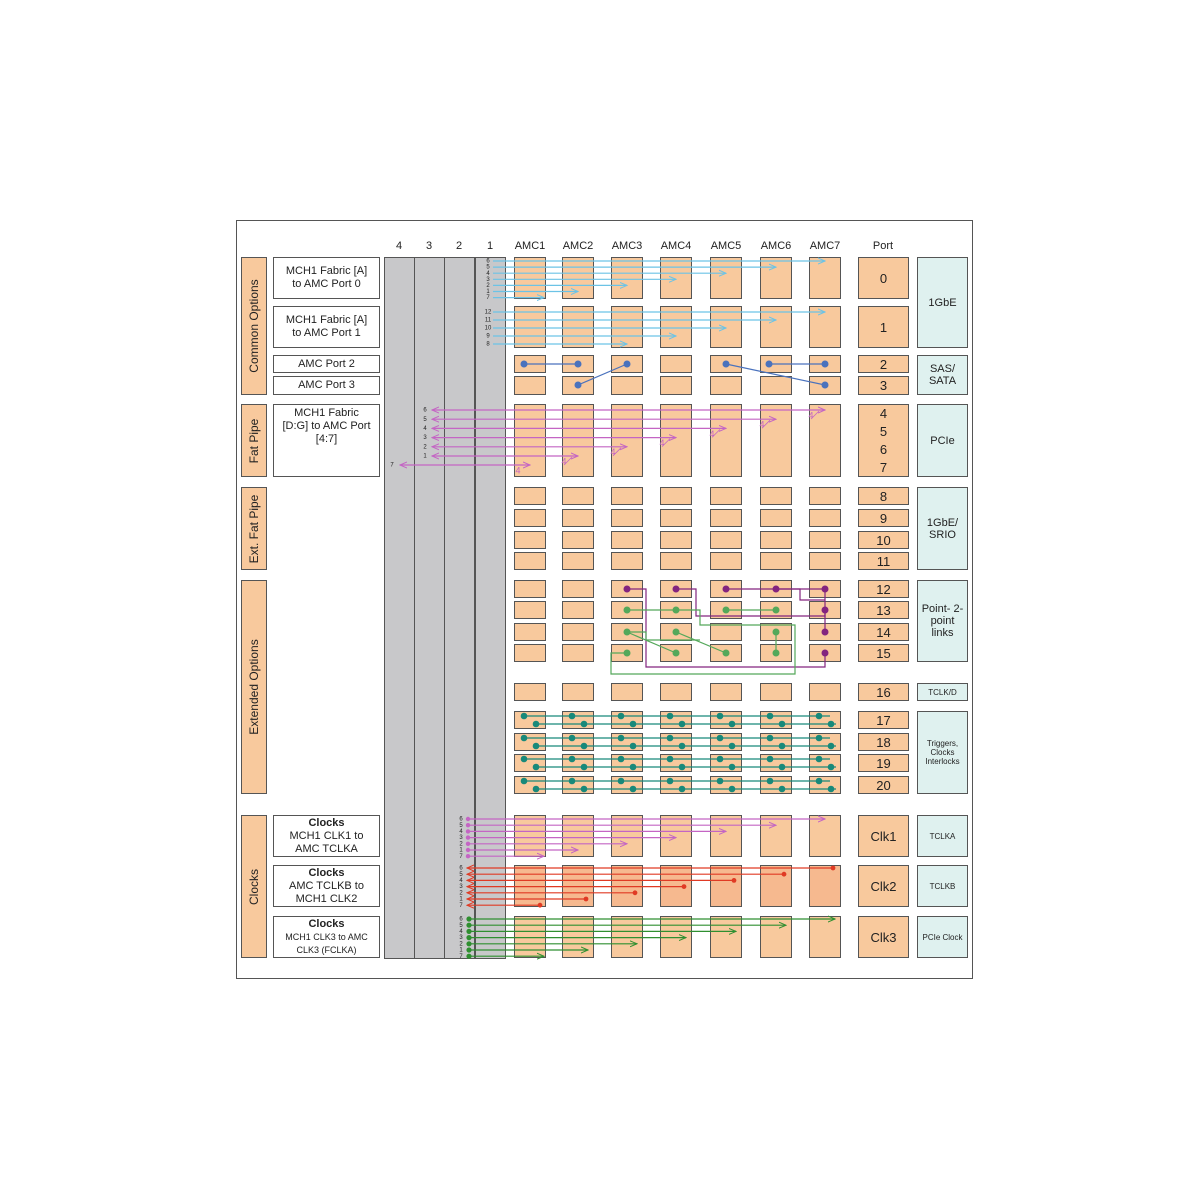 This screenshot has height=1200, width=1200. I want to click on port-number-box: 20, so click(883, 785).